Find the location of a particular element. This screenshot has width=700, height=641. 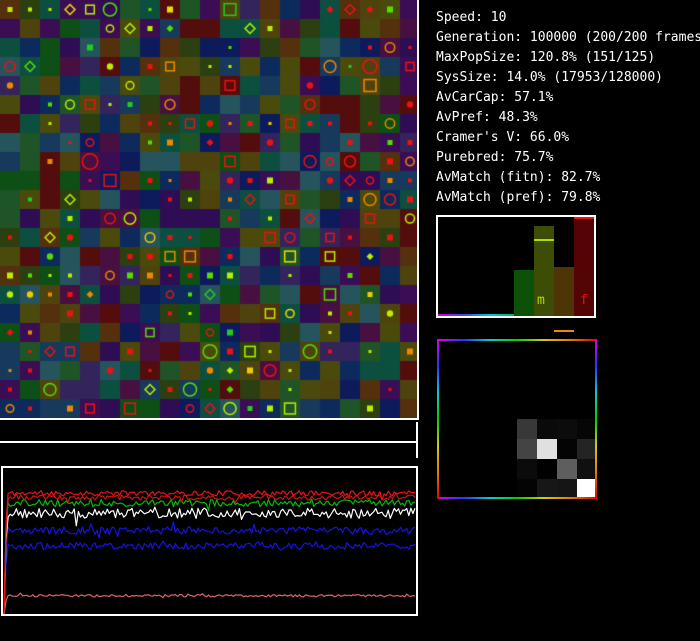

stat-avpref: AvPref: 48.3% is located at coordinates (487, 117).